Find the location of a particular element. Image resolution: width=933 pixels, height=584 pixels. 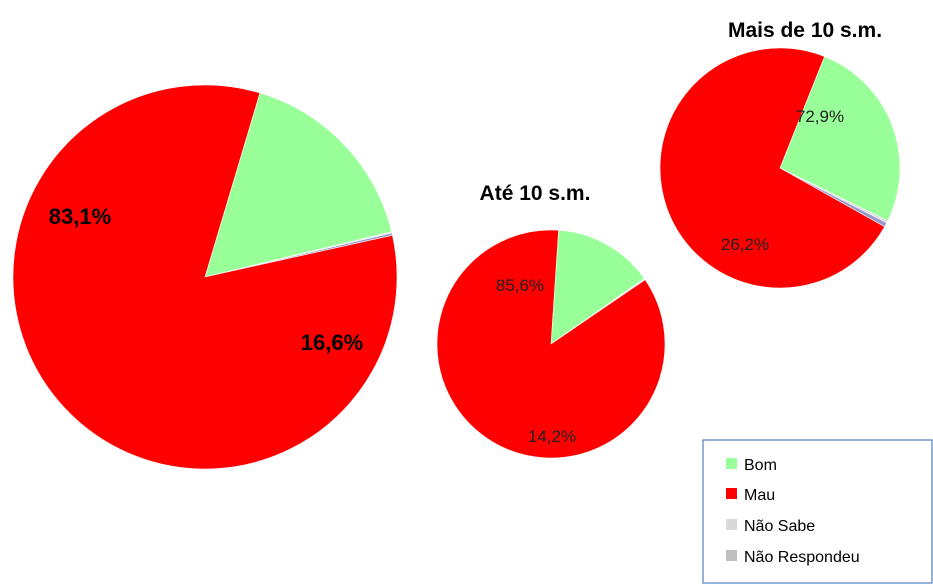

legend-label-bom: Bom is located at coordinates (760, 465).